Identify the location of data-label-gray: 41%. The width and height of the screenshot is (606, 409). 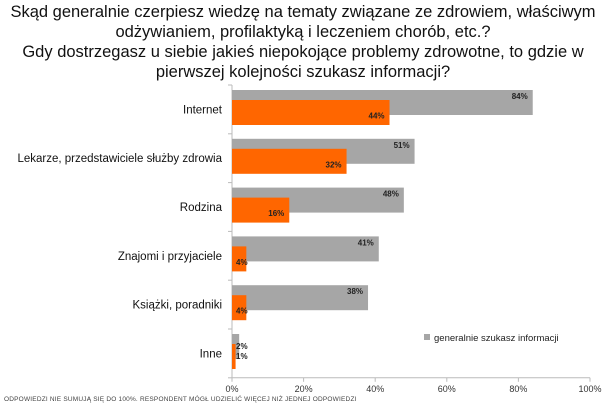
(366, 242).